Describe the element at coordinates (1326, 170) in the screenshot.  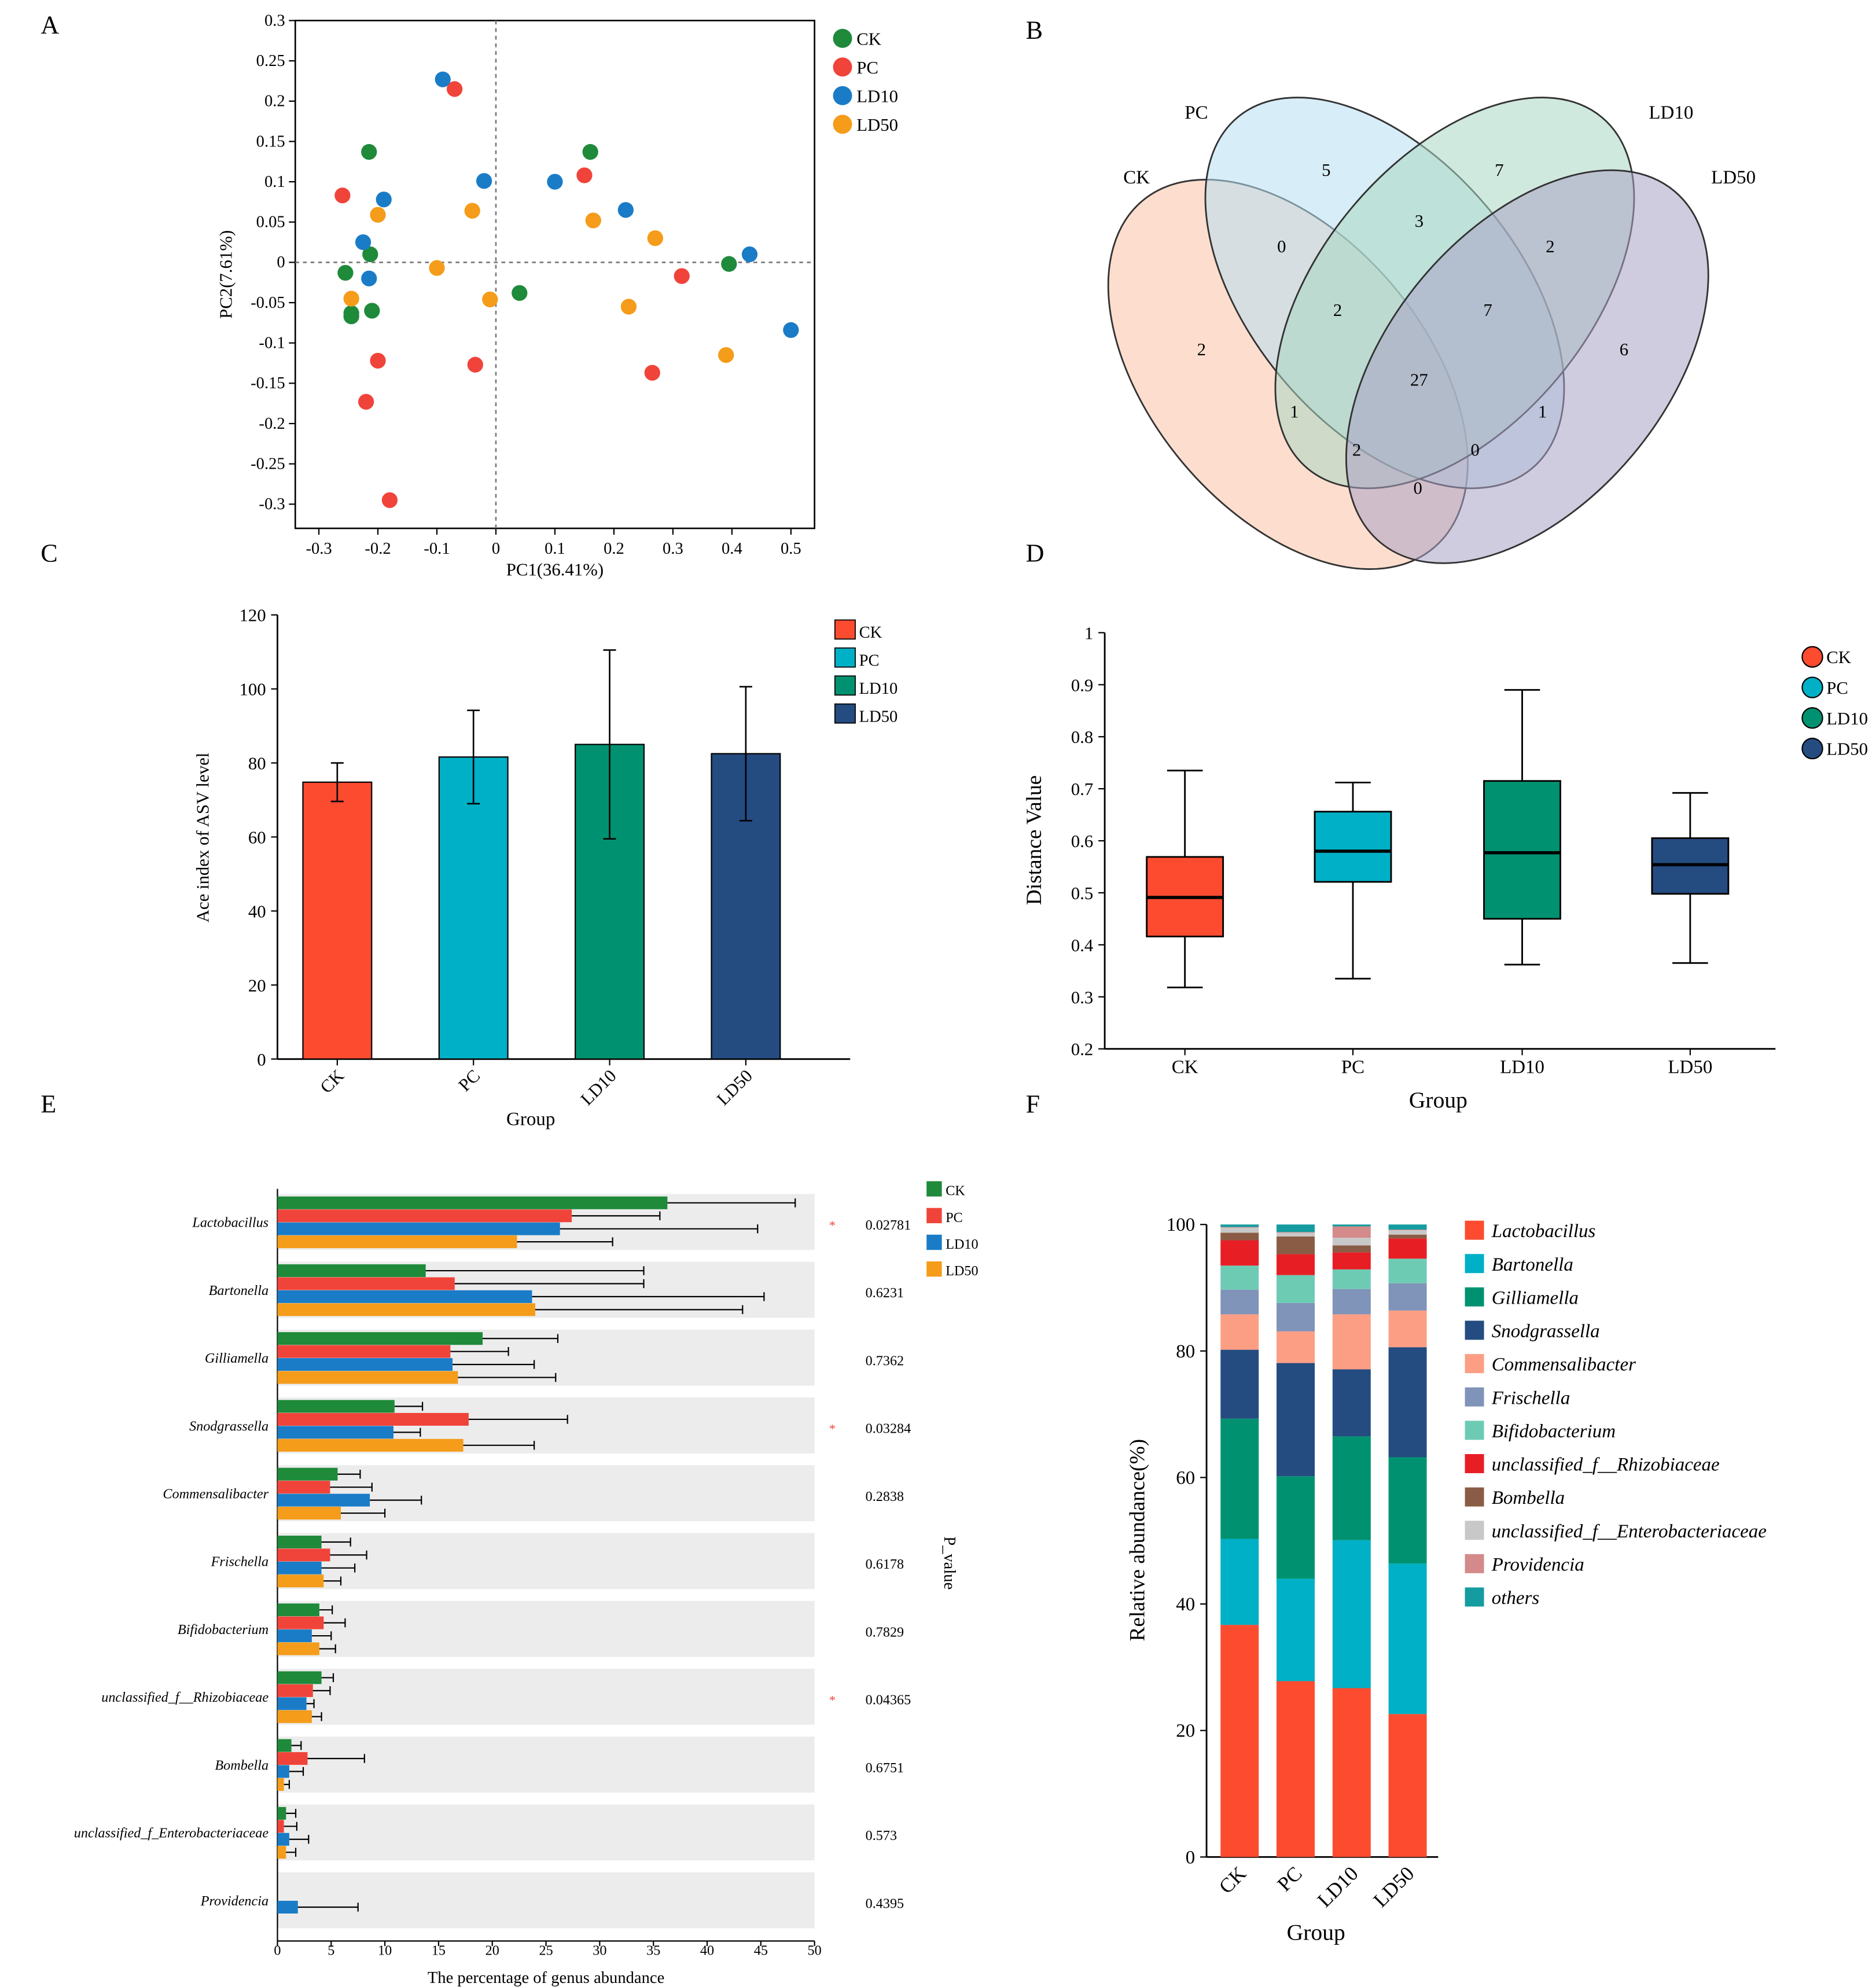
I see `venn-region-count: 5` at that location.